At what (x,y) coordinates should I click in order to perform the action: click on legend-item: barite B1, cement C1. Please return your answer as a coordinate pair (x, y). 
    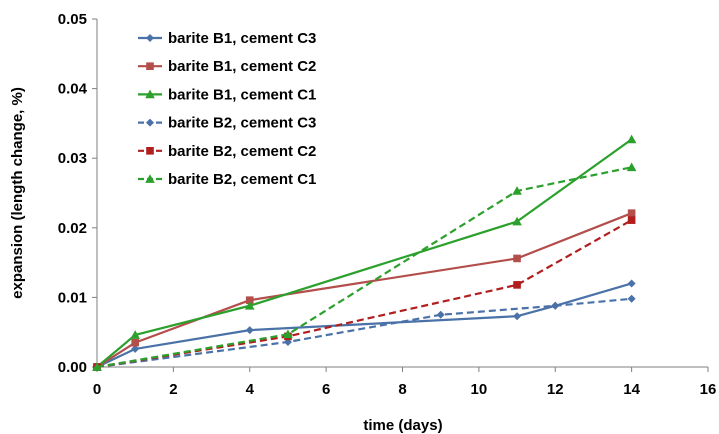
    Looking at the image, I should click on (227, 94).